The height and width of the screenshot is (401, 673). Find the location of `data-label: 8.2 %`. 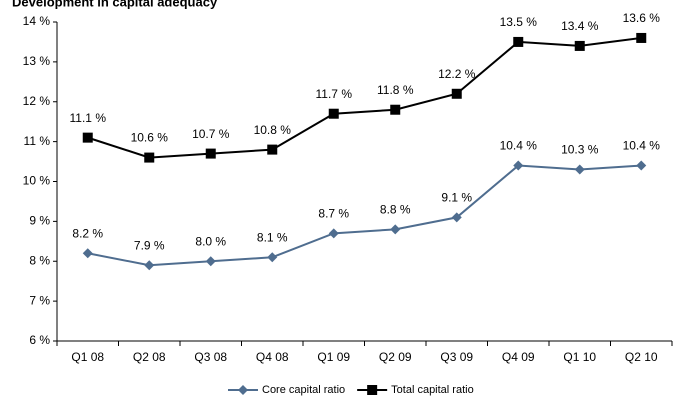

data-label: 8.2 % is located at coordinates (87, 233).